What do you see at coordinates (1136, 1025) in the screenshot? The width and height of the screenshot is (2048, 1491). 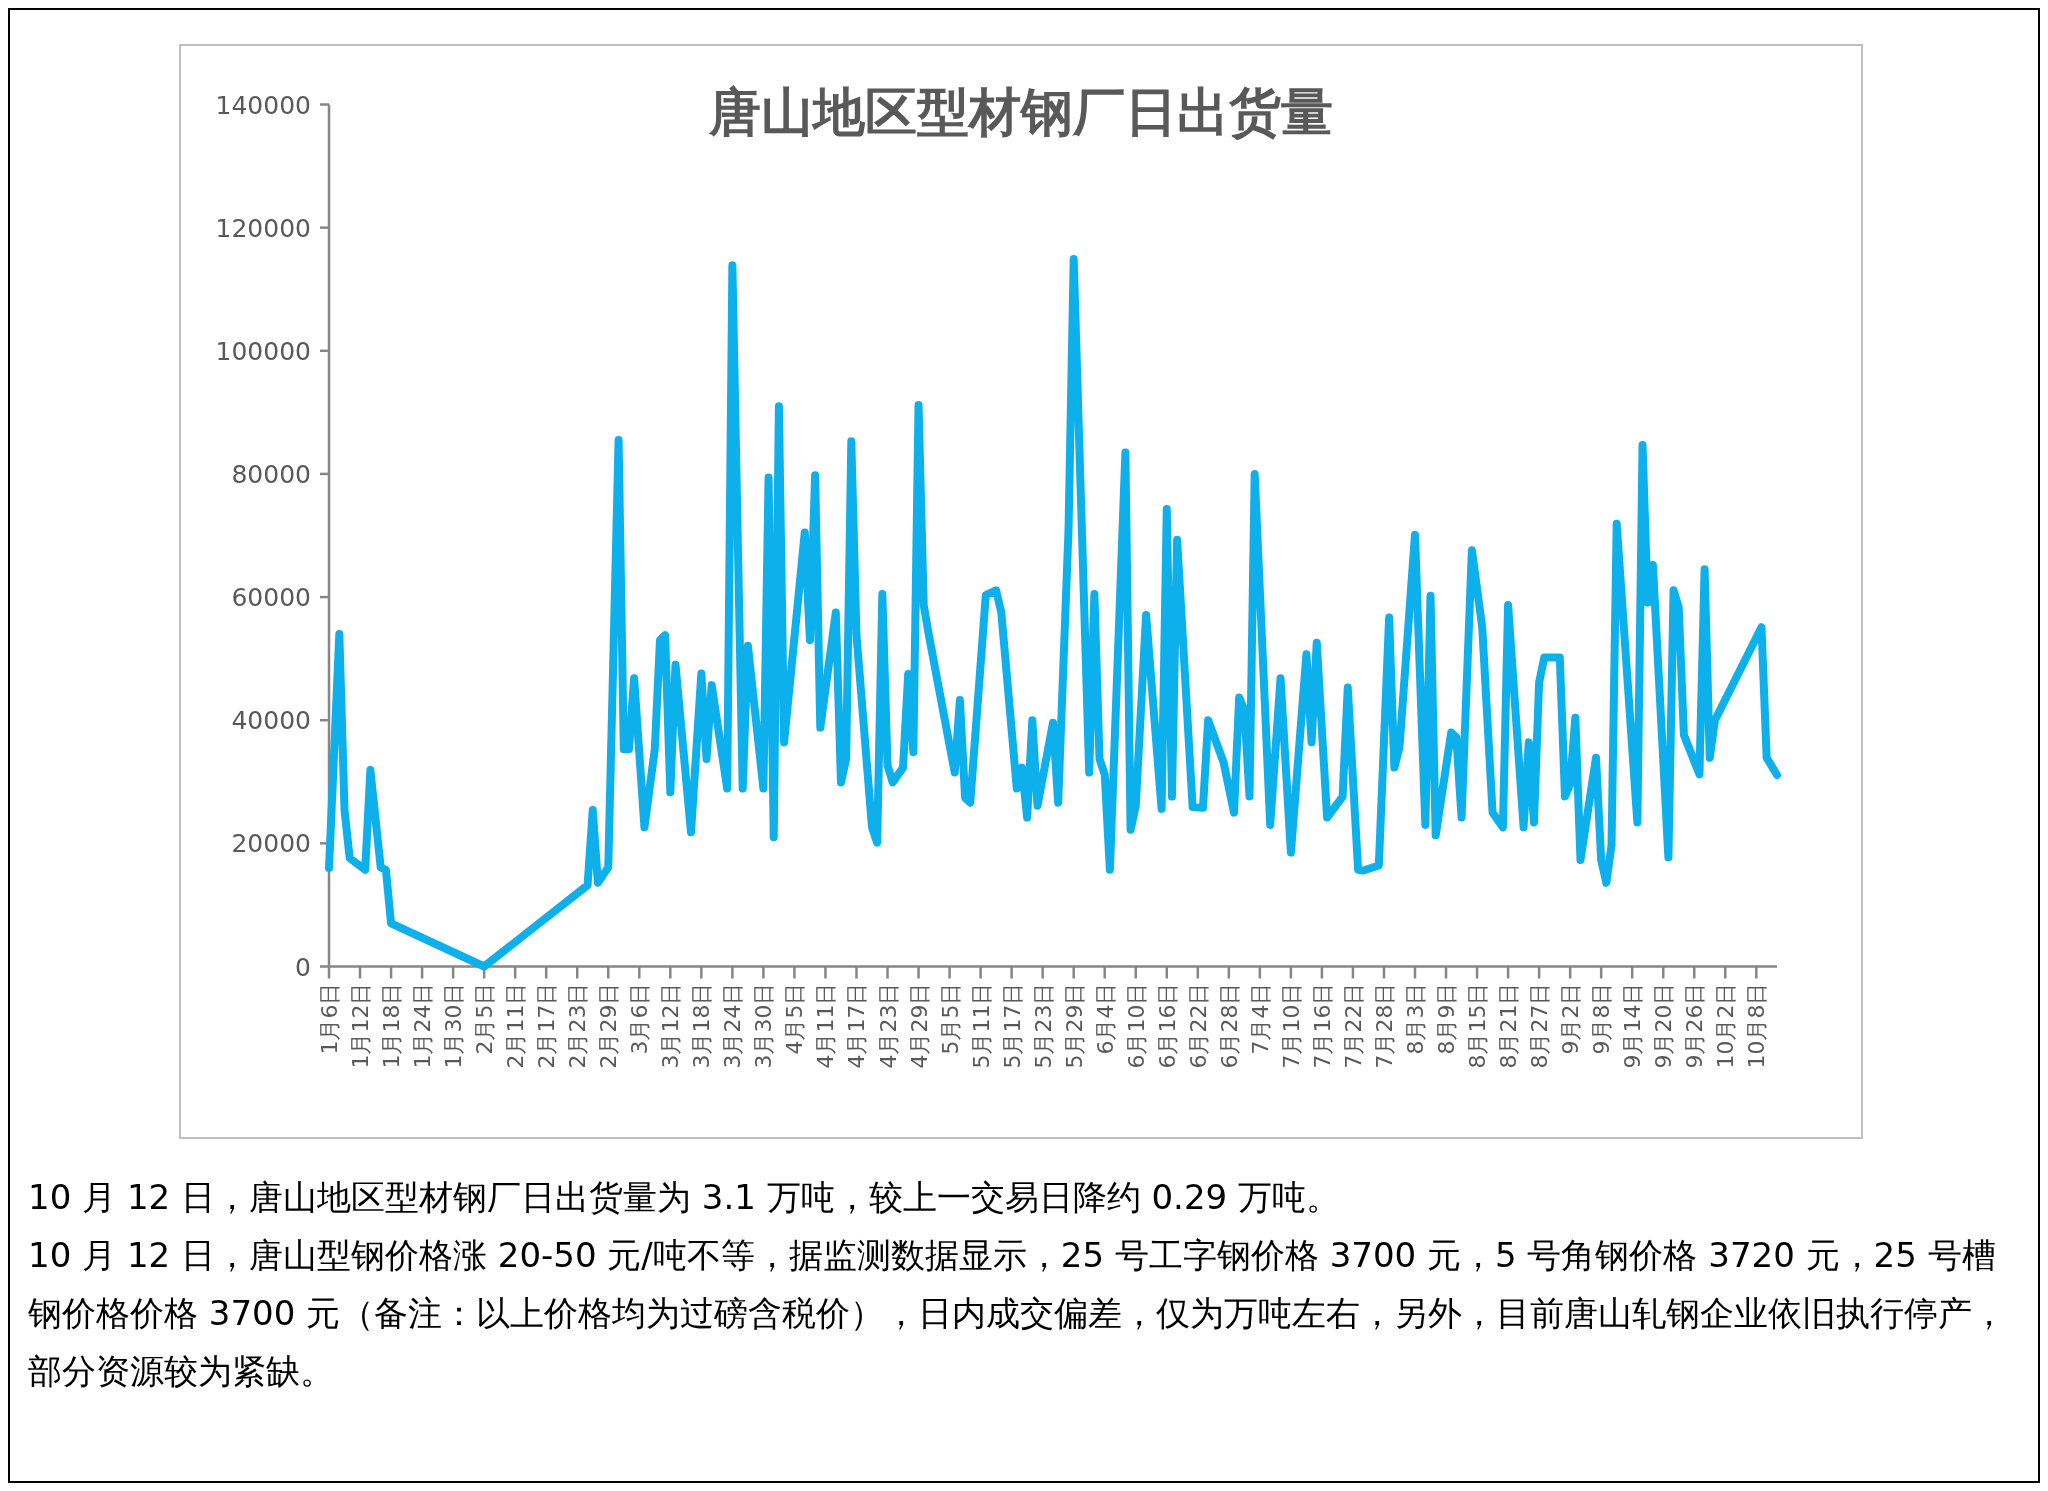 I see `x-tick-label: 6月10日` at bounding box center [1136, 1025].